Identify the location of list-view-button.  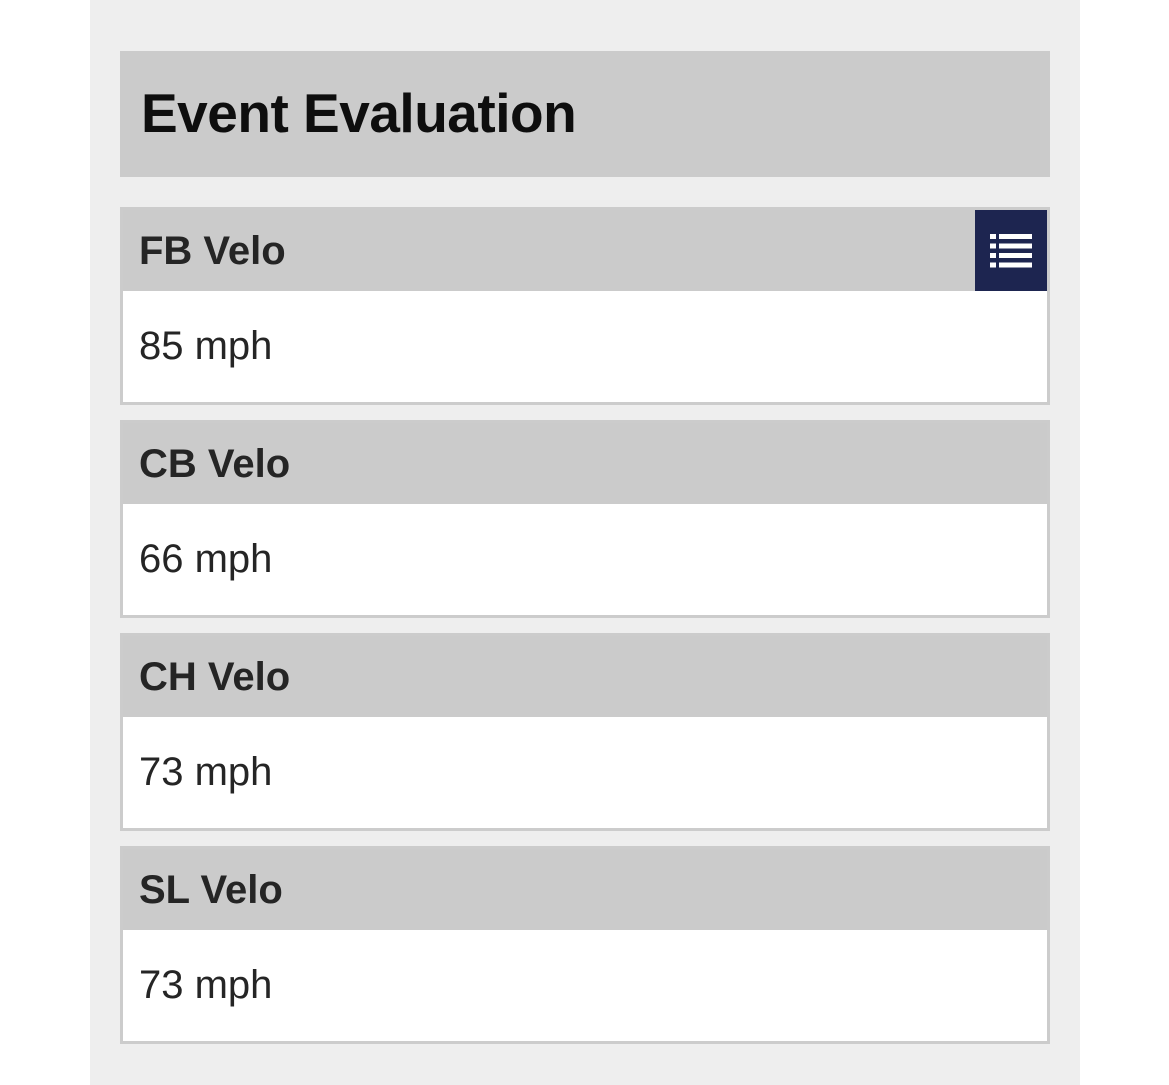
(1011, 250).